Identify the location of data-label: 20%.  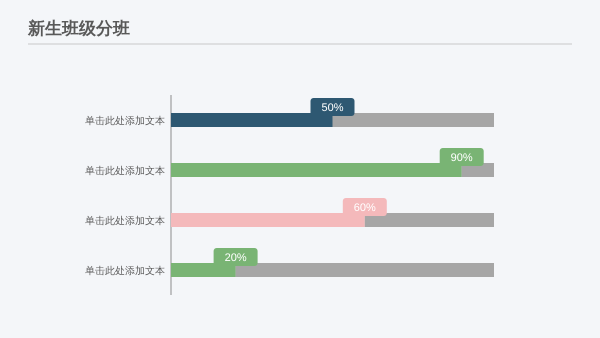
(235, 258).